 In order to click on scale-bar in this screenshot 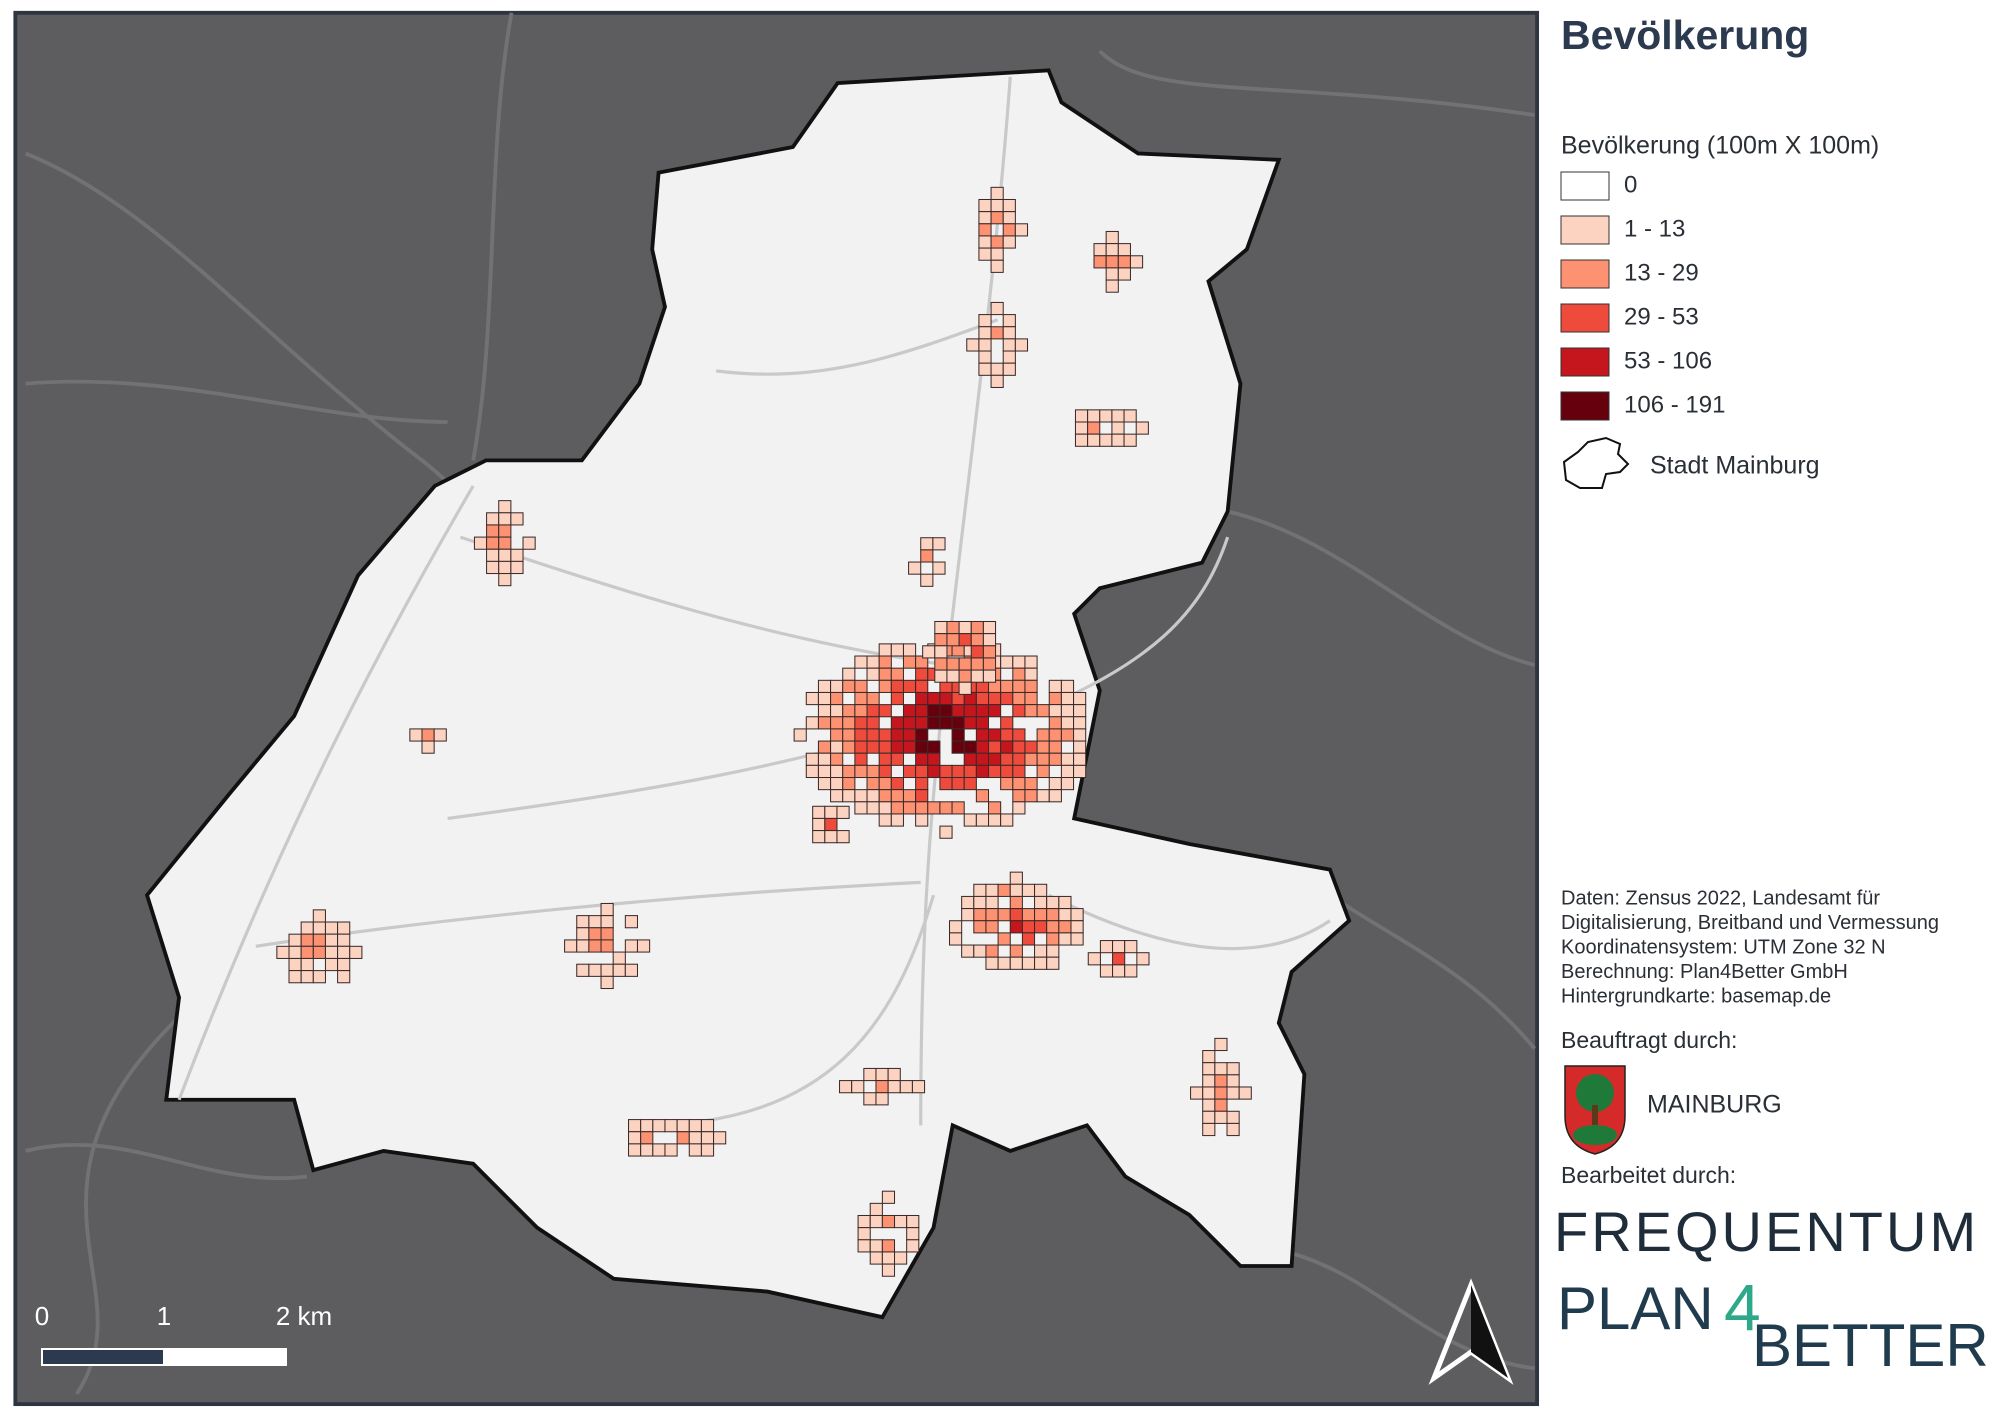, I will do `click(164, 1357)`.